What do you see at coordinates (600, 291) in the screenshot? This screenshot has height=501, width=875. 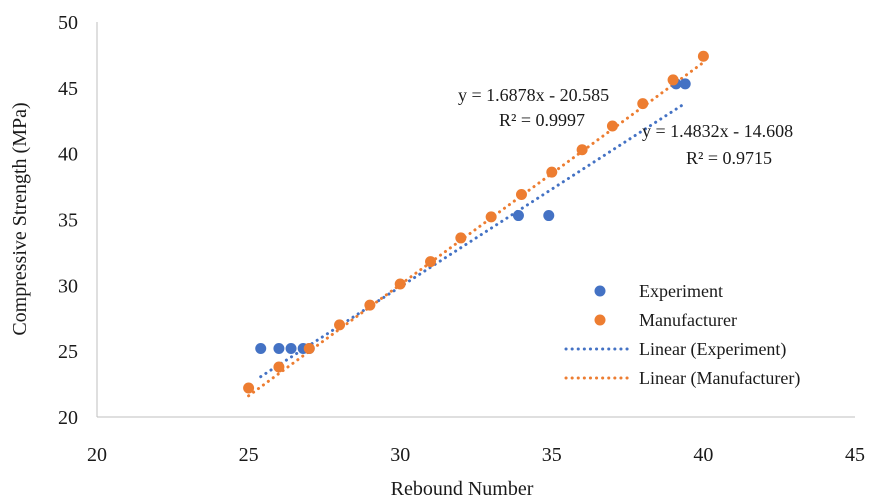 I see `legend-item-experiment-marker` at bounding box center [600, 291].